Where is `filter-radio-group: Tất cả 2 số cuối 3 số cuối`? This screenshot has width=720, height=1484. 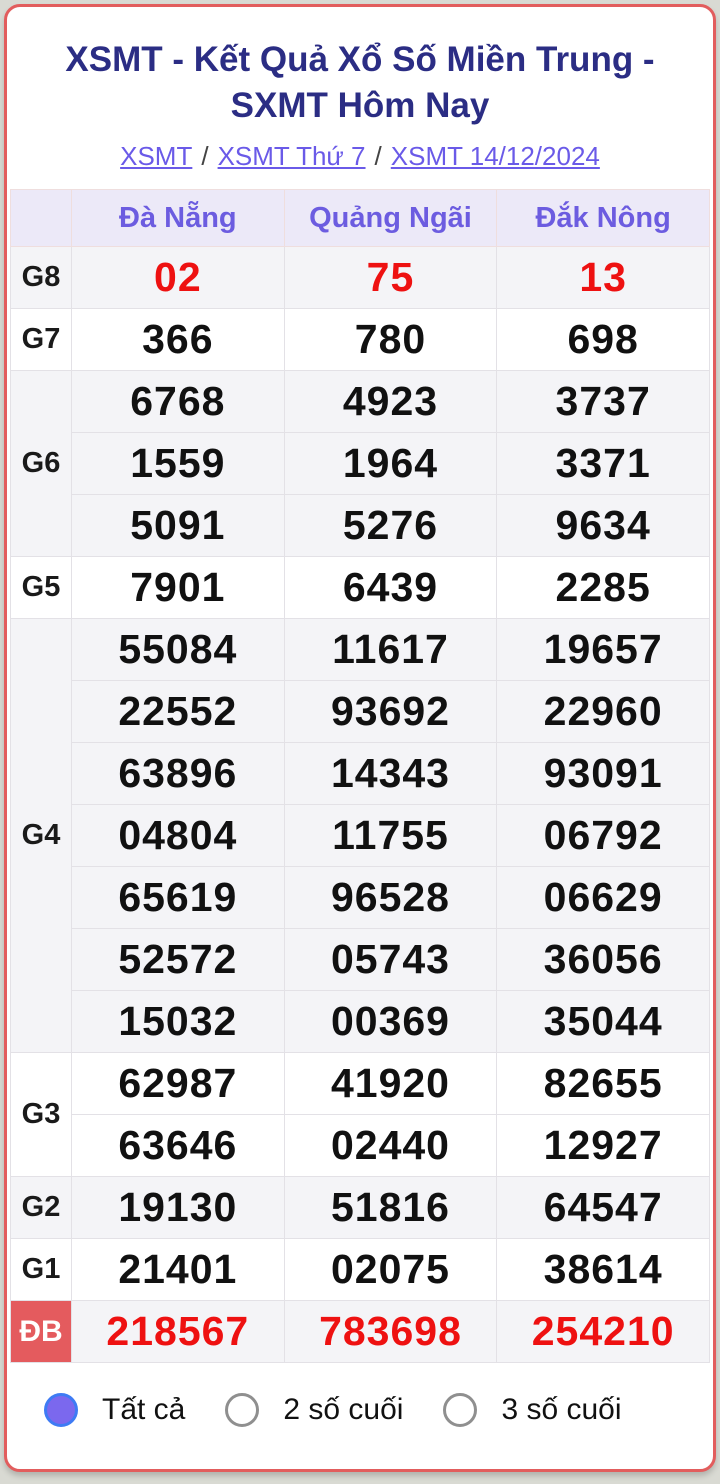
filter-radio-group: Tất cả 2 số cuối 3 số cuối is located at coordinates (360, 1395).